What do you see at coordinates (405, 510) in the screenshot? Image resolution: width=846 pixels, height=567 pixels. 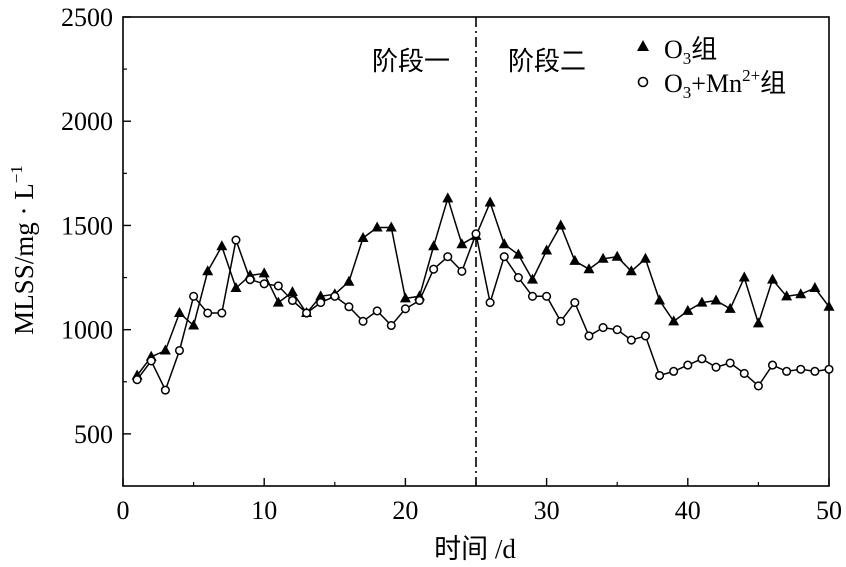 I see `x-tick-label: 20` at bounding box center [405, 510].